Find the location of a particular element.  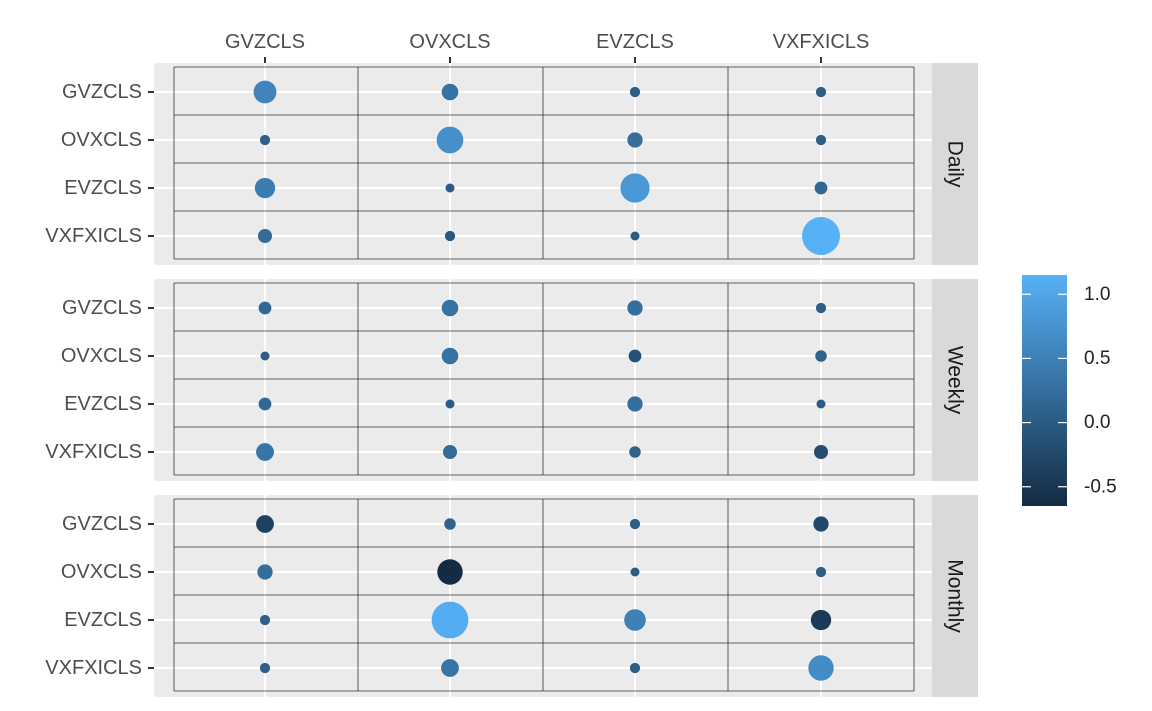

x-axis-tick-label: VXFXICLS is located at coordinates (821, 42).